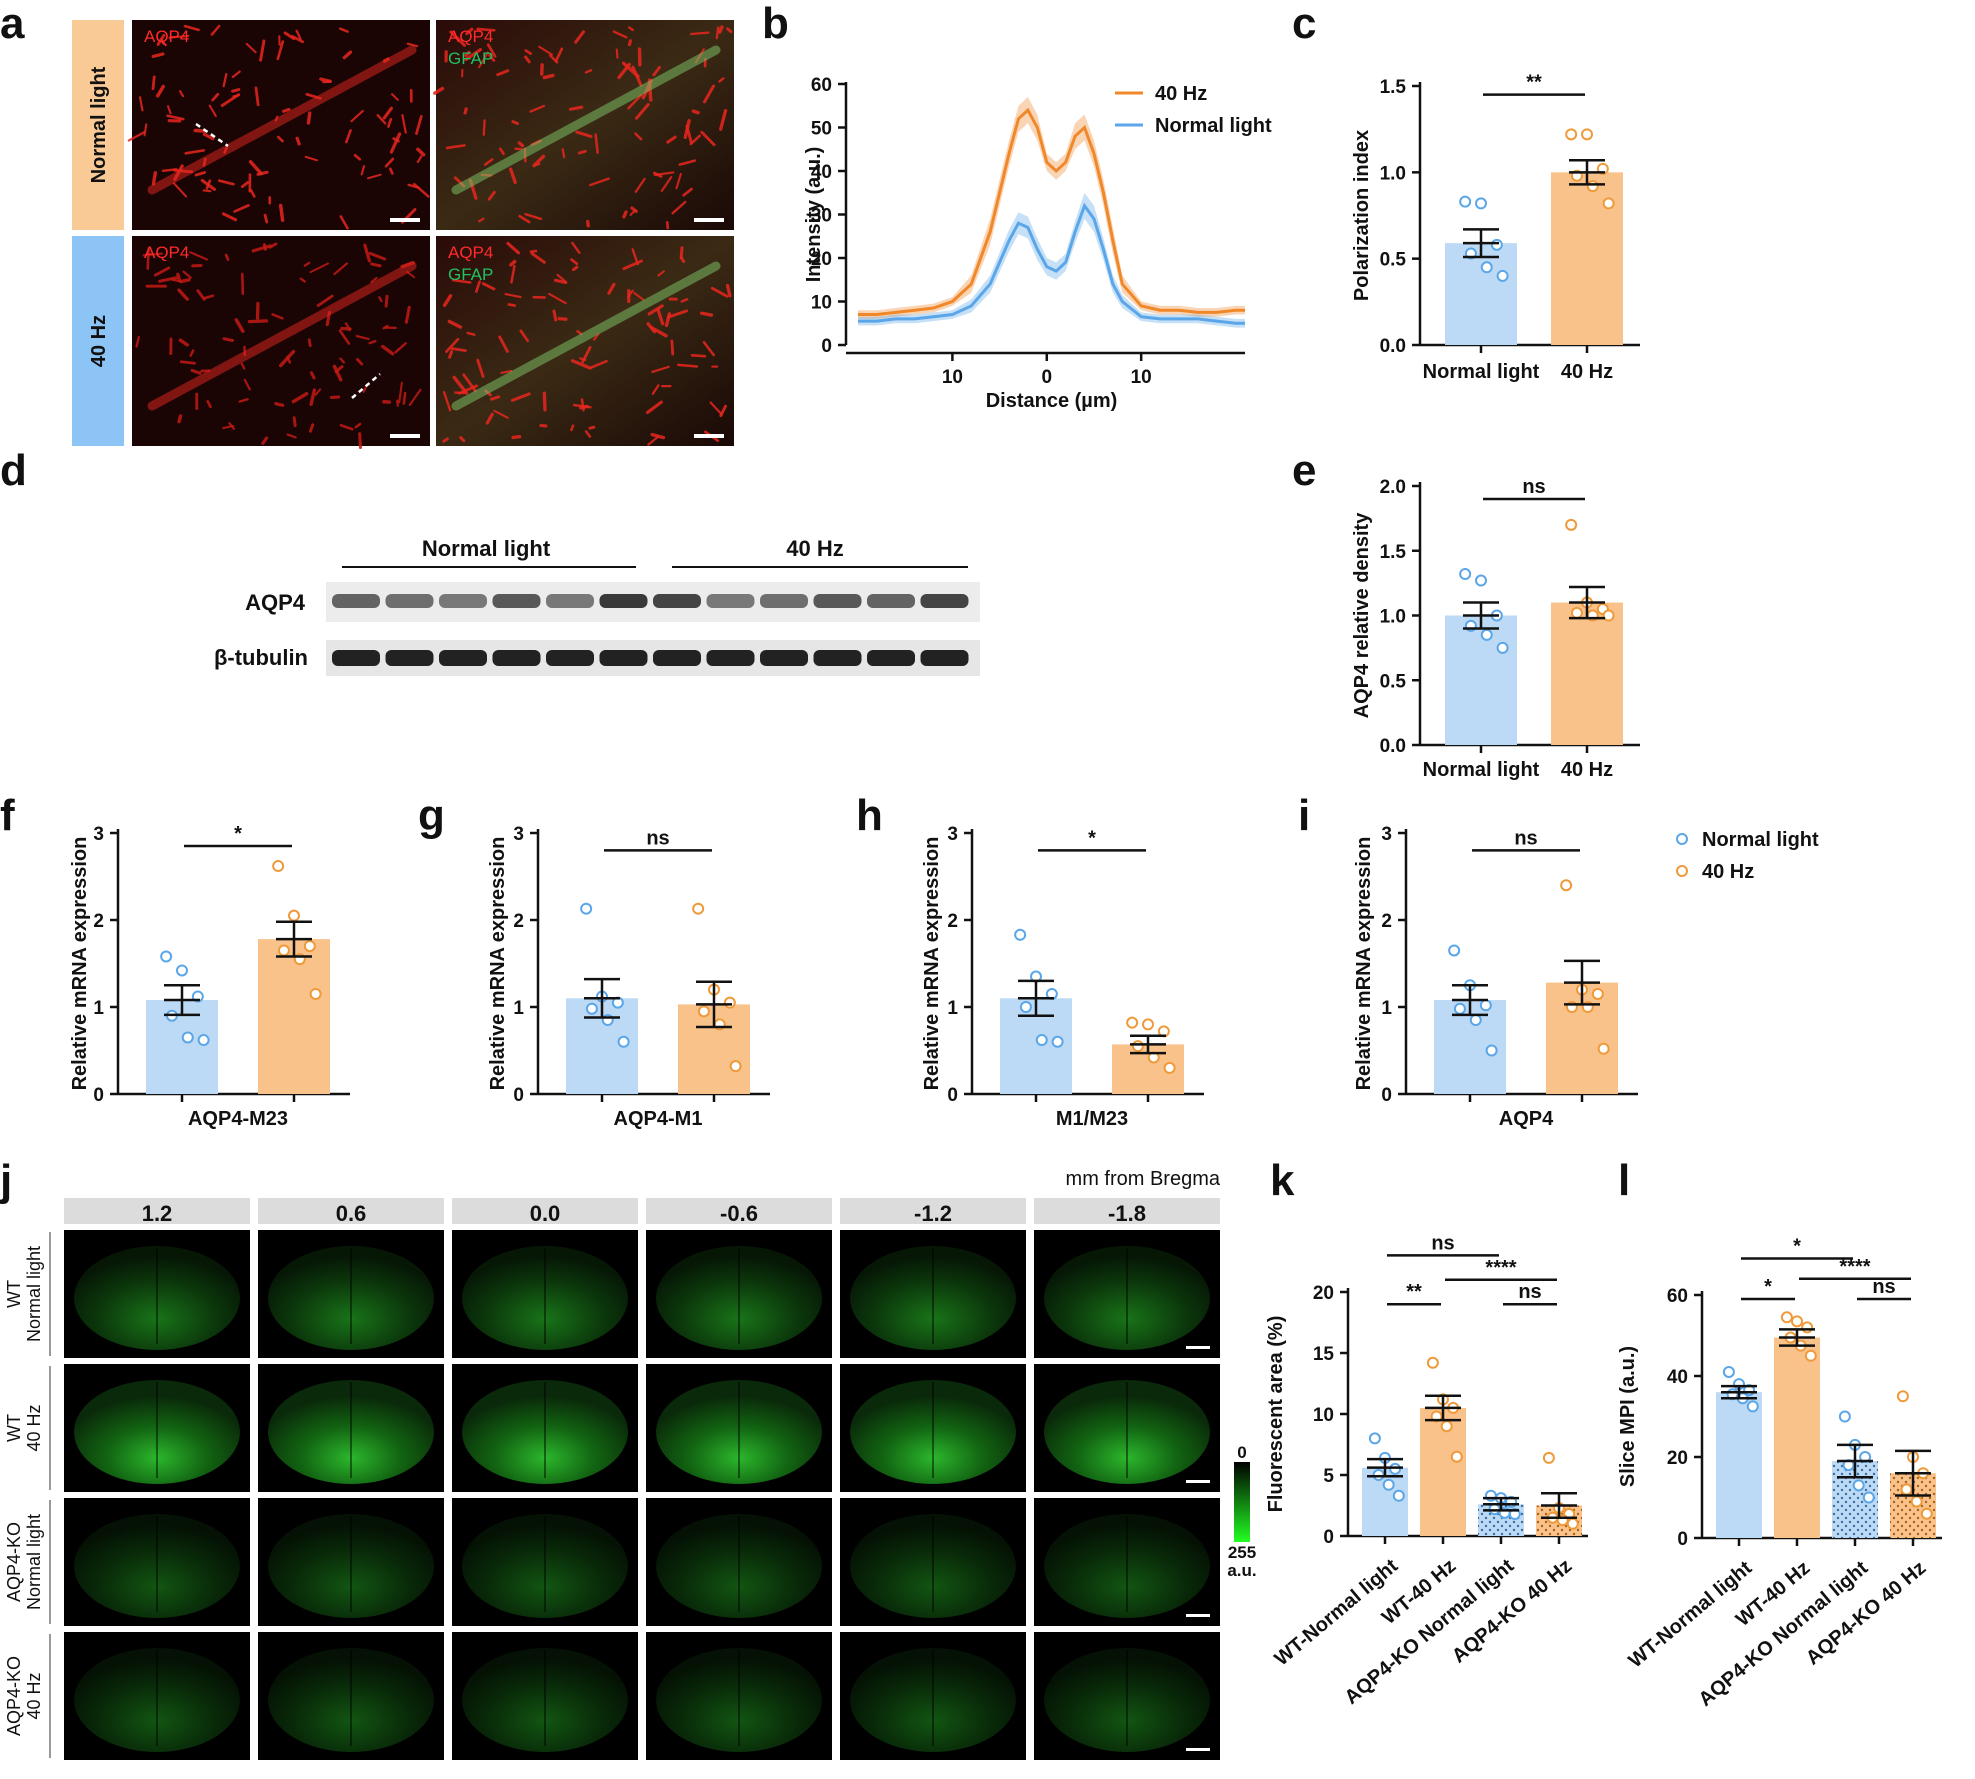  I want to click on x-axis-label: AQP4-M23, so click(238, 1119).